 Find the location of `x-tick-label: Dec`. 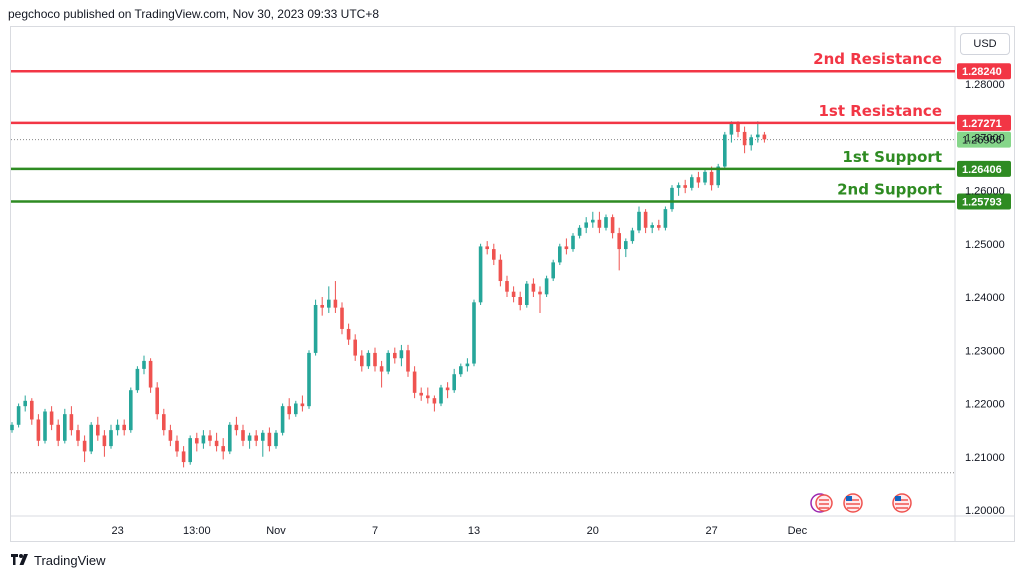

x-tick-label: Dec is located at coordinates (798, 531).